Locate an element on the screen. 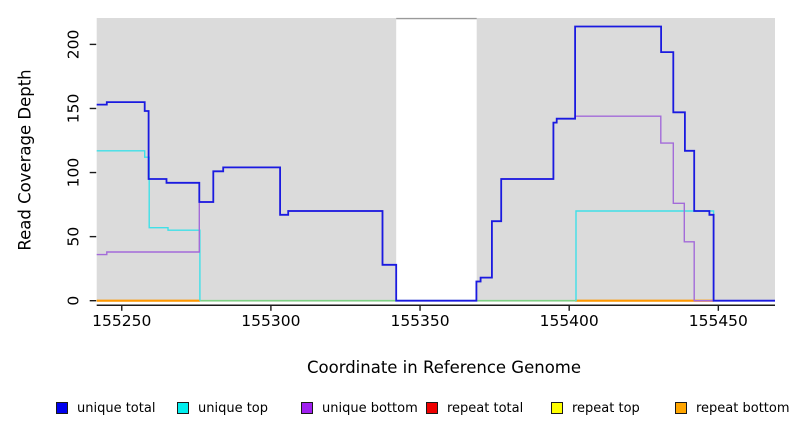  x-tick-label: 155450 is located at coordinates (718, 321).